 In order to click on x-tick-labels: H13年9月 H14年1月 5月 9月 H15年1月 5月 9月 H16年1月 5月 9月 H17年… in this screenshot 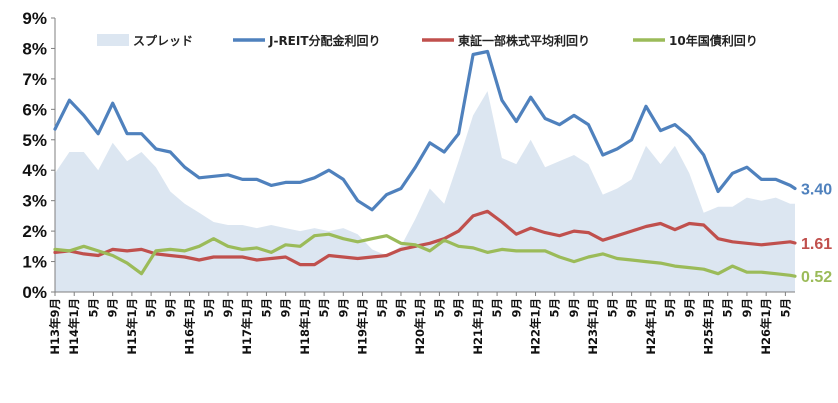, I will do `click(420, 326)`.